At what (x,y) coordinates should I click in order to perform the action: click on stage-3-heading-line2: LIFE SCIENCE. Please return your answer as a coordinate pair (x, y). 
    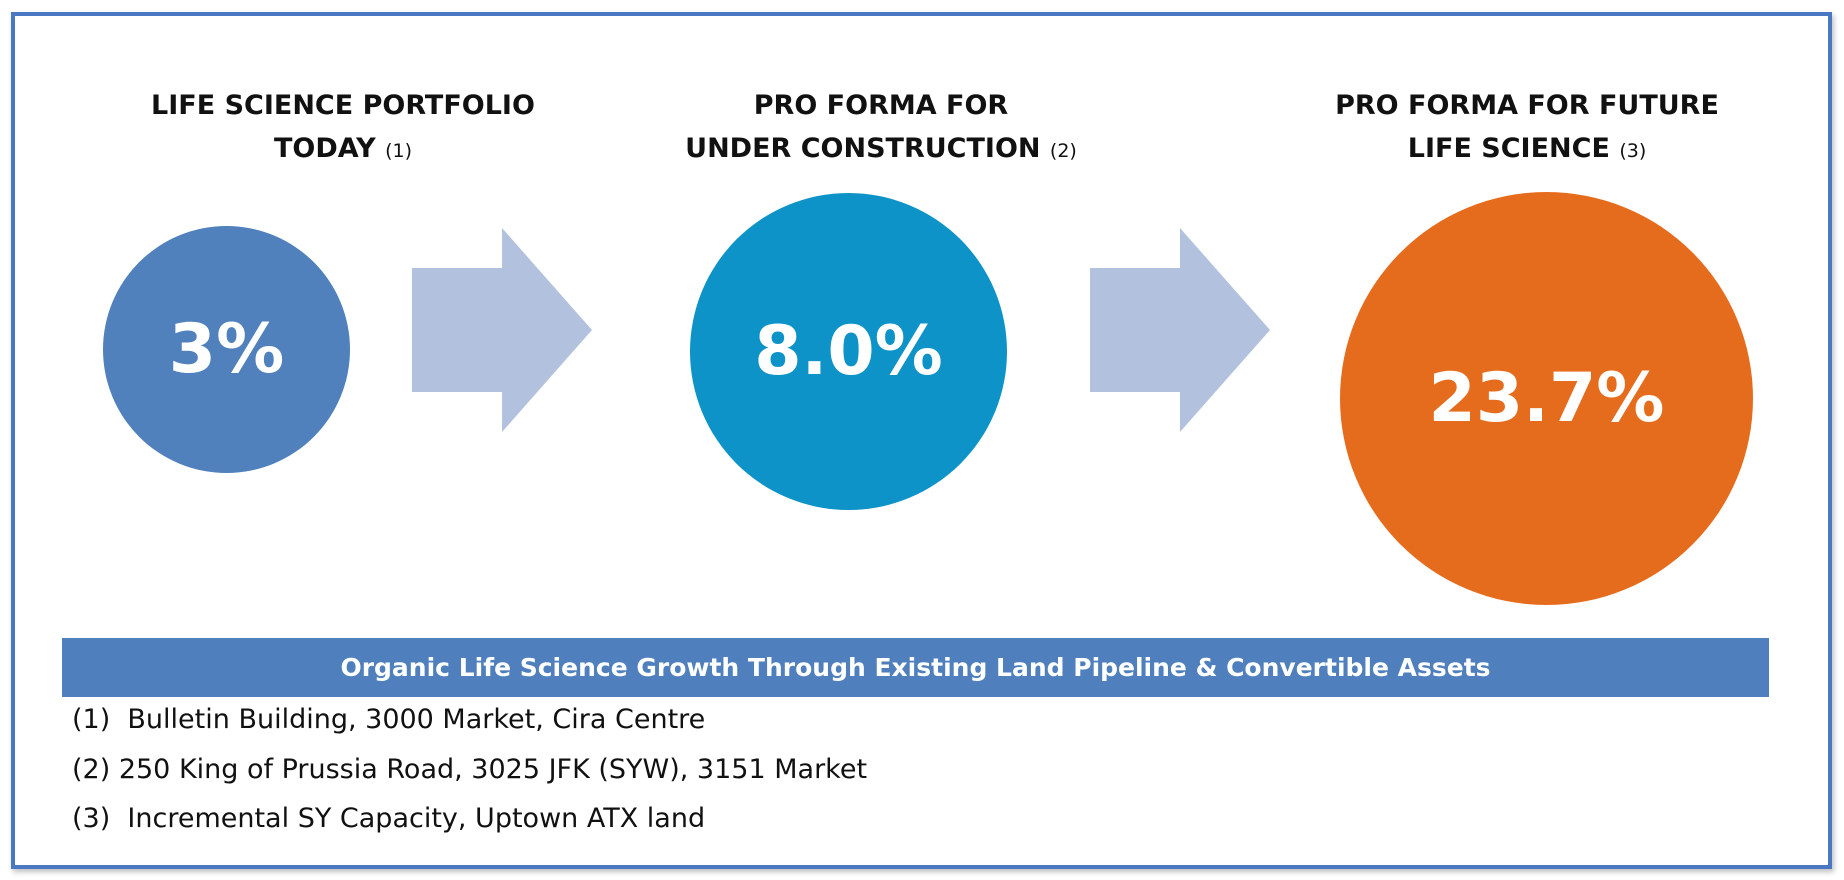
    Looking at the image, I should click on (1508, 148).